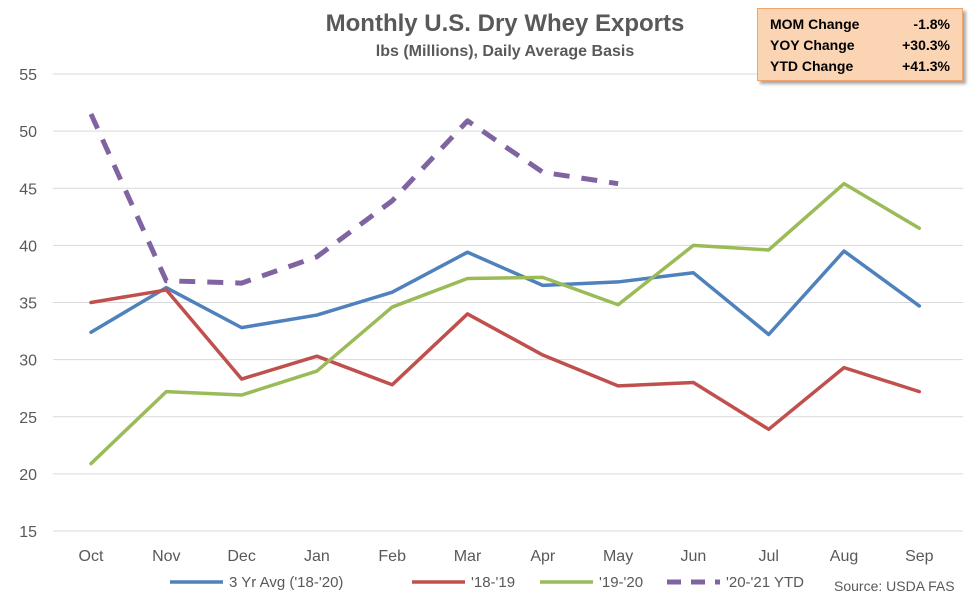  Describe the element at coordinates (812, 45) in the screenshot. I see `yoy-change-label: YOY Change` at that location.